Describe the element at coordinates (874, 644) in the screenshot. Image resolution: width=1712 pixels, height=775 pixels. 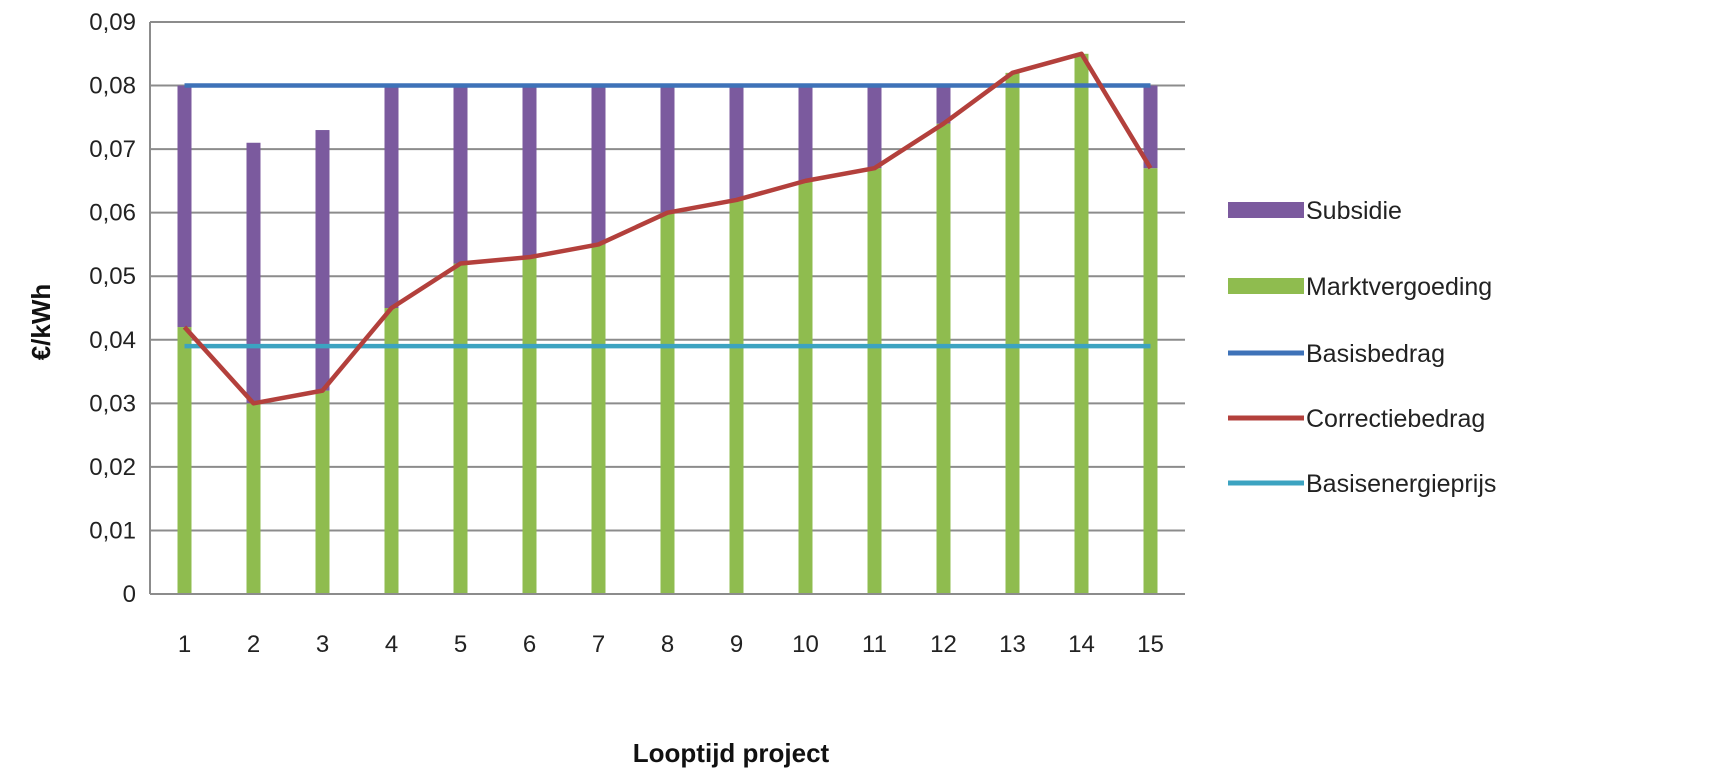
I see `x-tick-label: 11` at that location.